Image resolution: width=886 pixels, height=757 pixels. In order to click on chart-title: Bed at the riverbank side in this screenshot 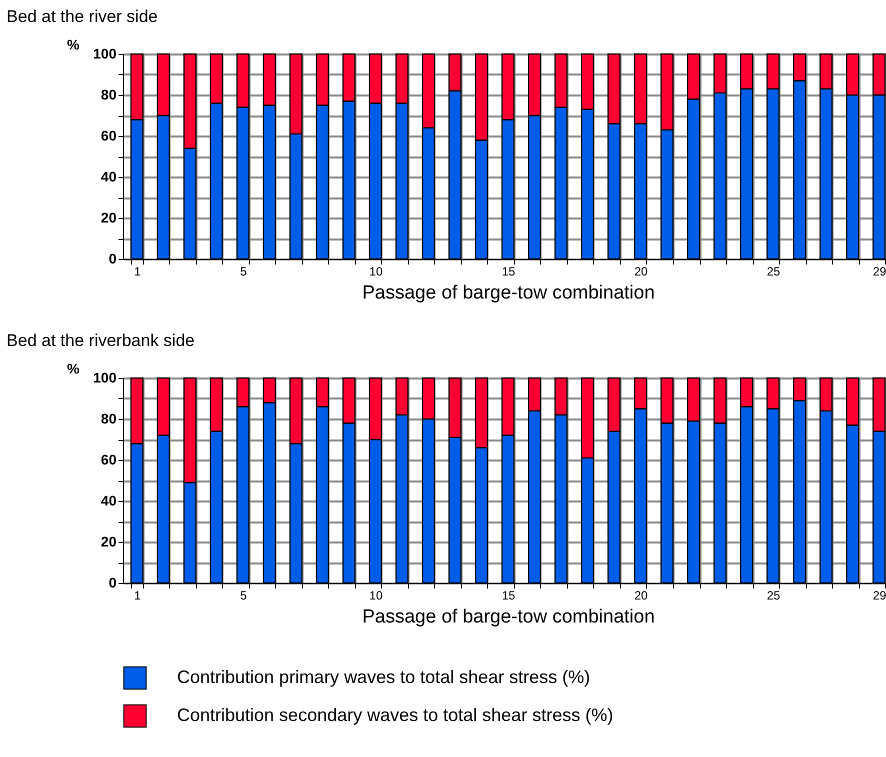, I will do `click(100, 340)`.